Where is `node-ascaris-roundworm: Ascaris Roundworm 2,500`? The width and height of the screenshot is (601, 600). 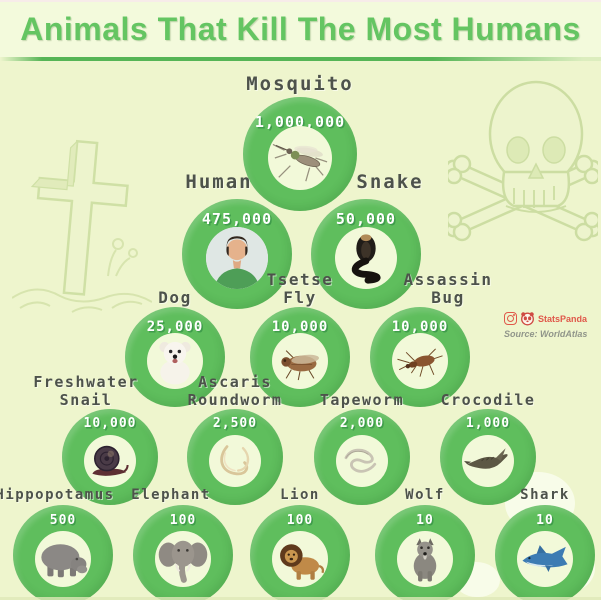
node-ascaris-roundworm: Ascaris Roundworm 2,500 is located at coordinates (235, 439).